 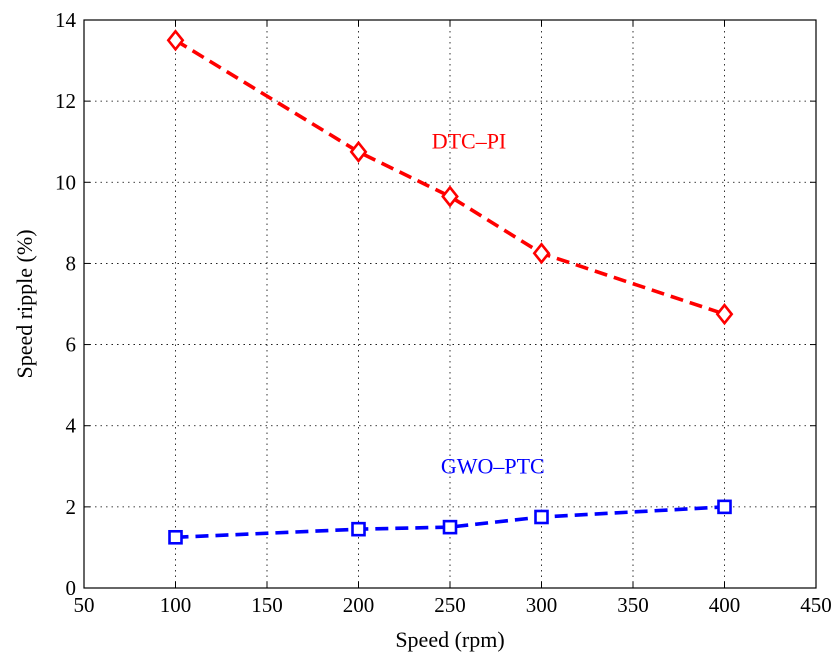 What do you see at coordinates (71, 345) in the screenshot?
I see `y-tick-label: 6` at bounding box center [71, 345].